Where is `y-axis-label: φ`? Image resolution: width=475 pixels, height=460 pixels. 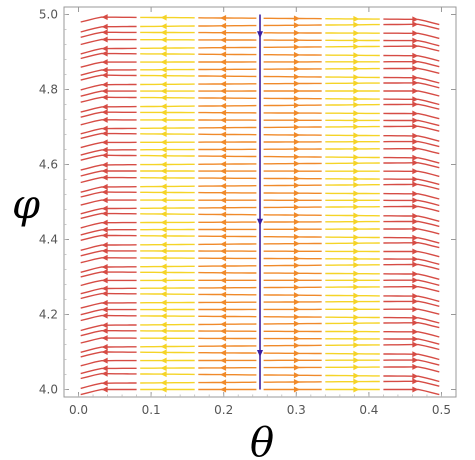 y-axis-label: φ is located at coordinates (26, 205).